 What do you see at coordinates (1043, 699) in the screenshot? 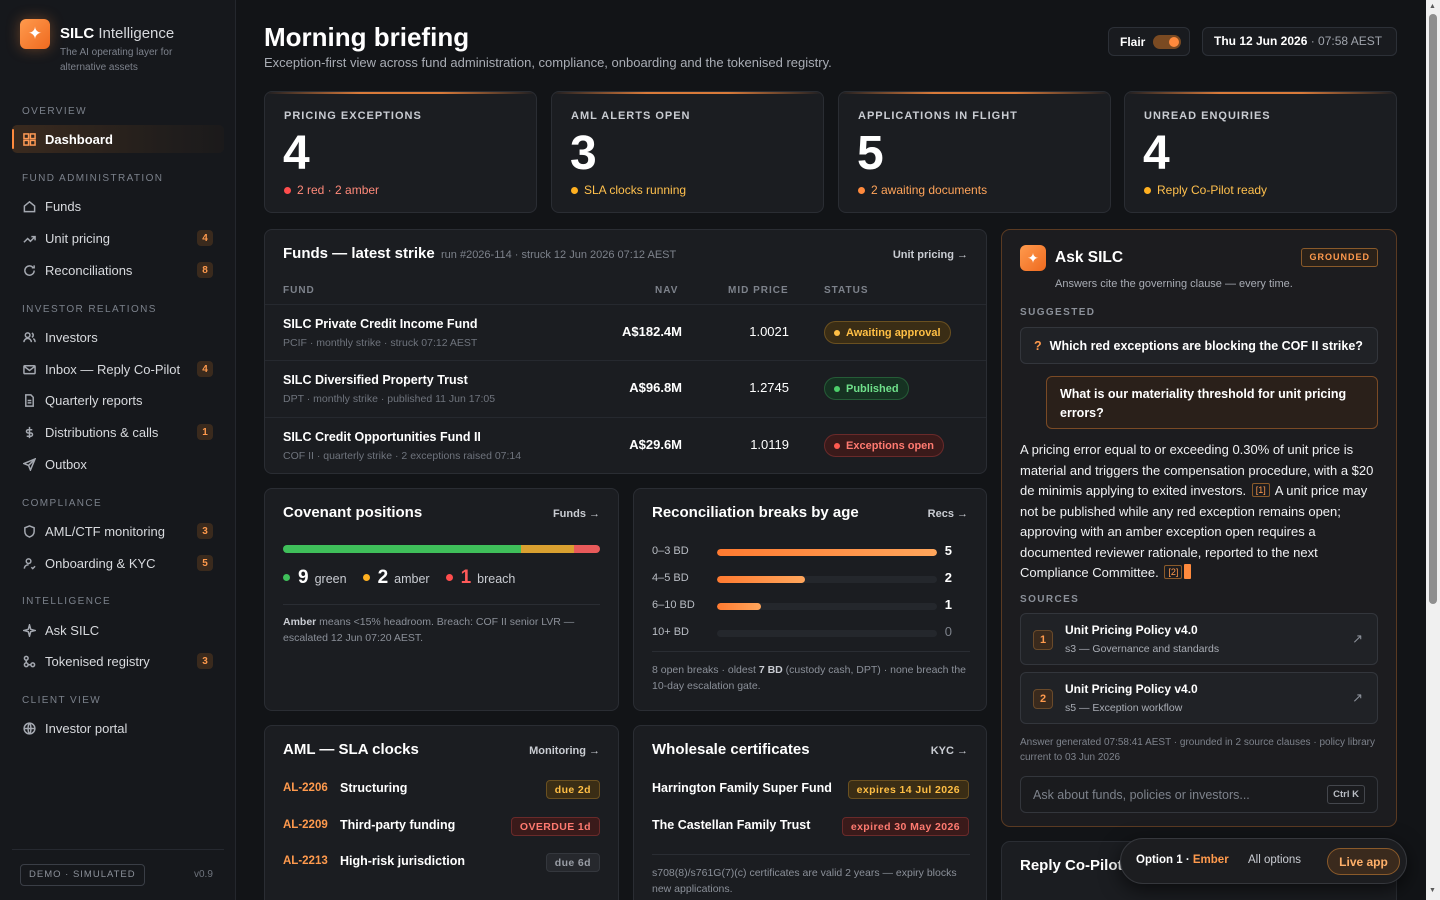
I see `source-number: 2` at bounding box center [1043, 699].